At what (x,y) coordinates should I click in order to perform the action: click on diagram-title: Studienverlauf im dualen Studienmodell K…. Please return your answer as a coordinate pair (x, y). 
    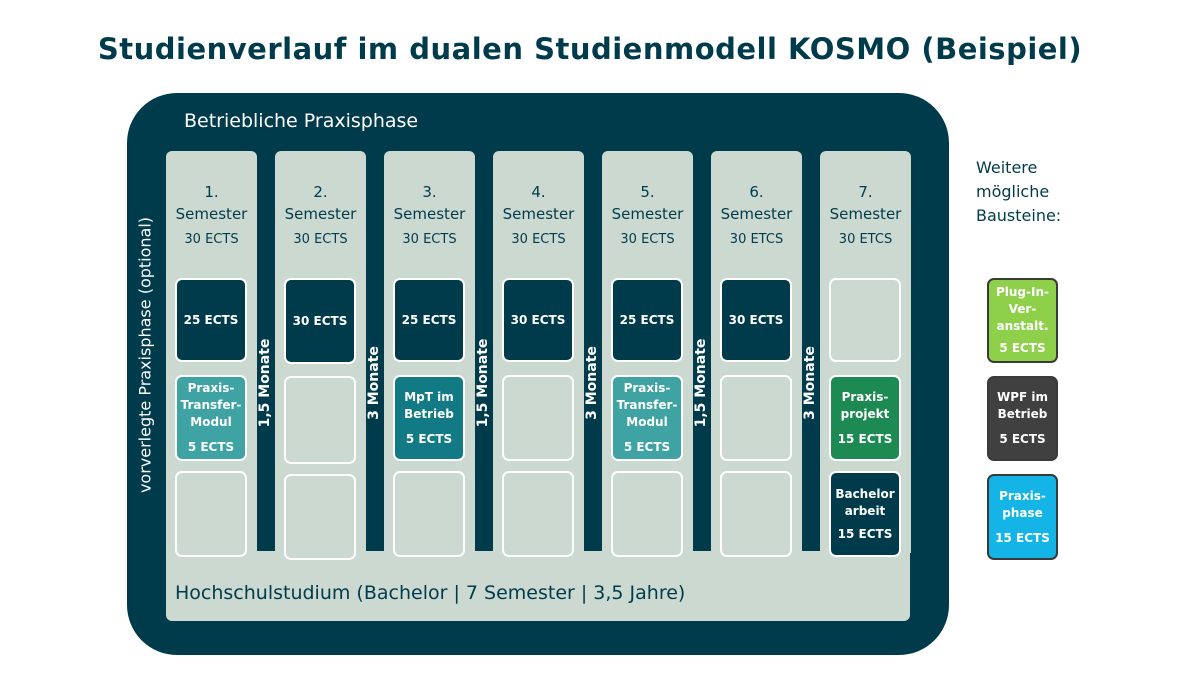
    Looking at the image, I should click on (590, 49).